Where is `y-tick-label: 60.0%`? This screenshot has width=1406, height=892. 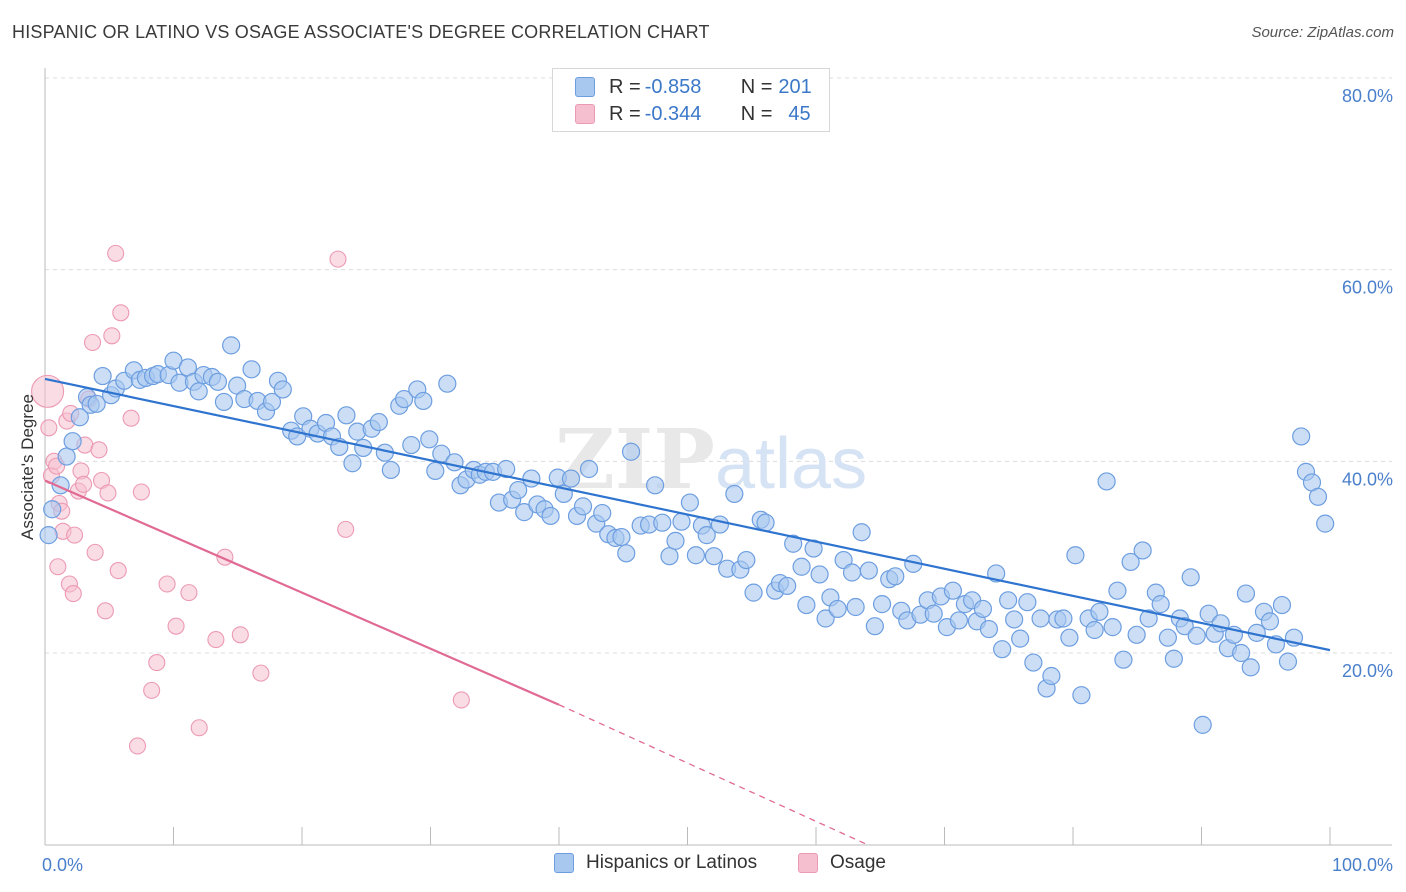 y-tick-label: 60.0% is located at coordinates (1367, 288).